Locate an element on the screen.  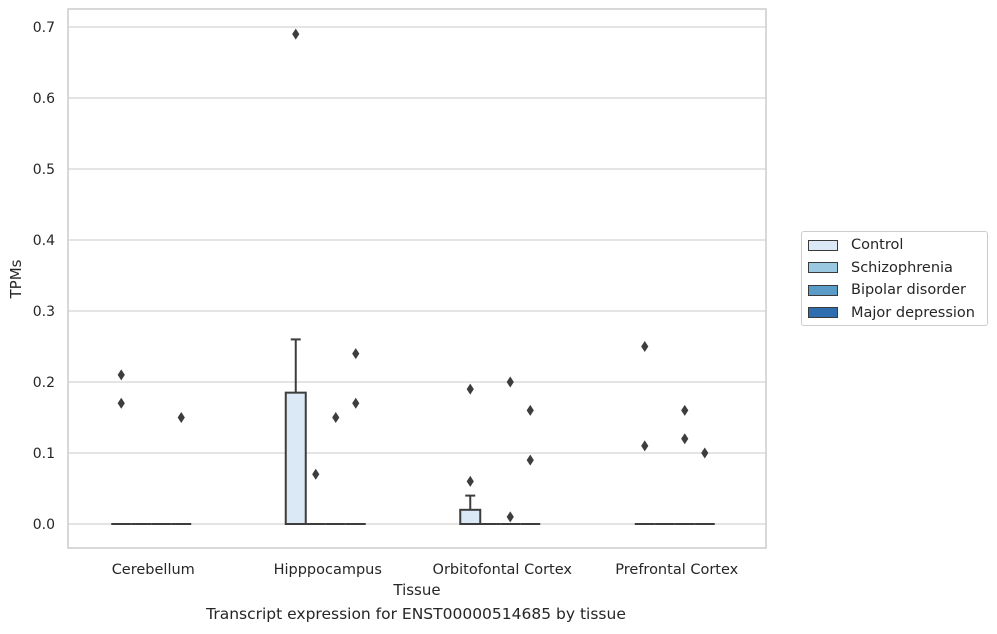
legend-label: Major depression is located at coordinates (913, 312).